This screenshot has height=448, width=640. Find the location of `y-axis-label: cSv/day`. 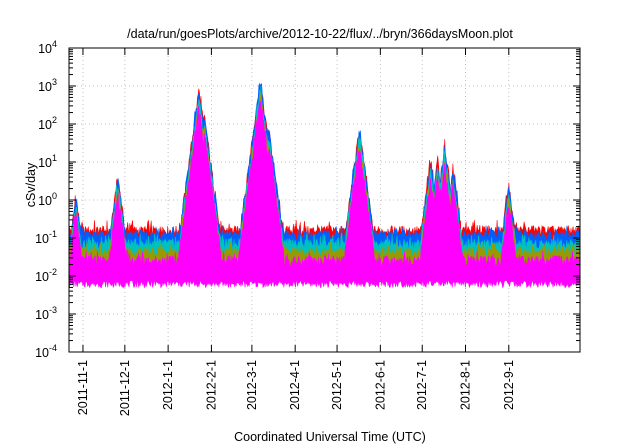

y-axis-label: cSv/day is located at coordinates (31, 184).